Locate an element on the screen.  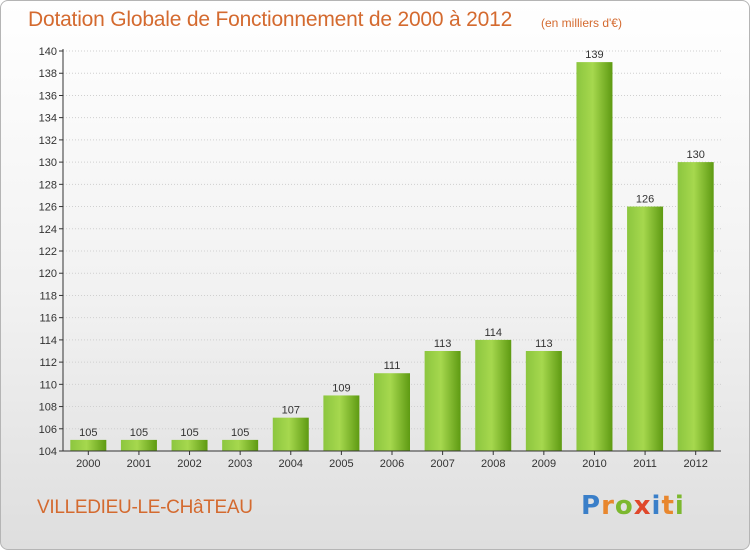
y-tick-label: 104 is located at coordinates (48, 452).